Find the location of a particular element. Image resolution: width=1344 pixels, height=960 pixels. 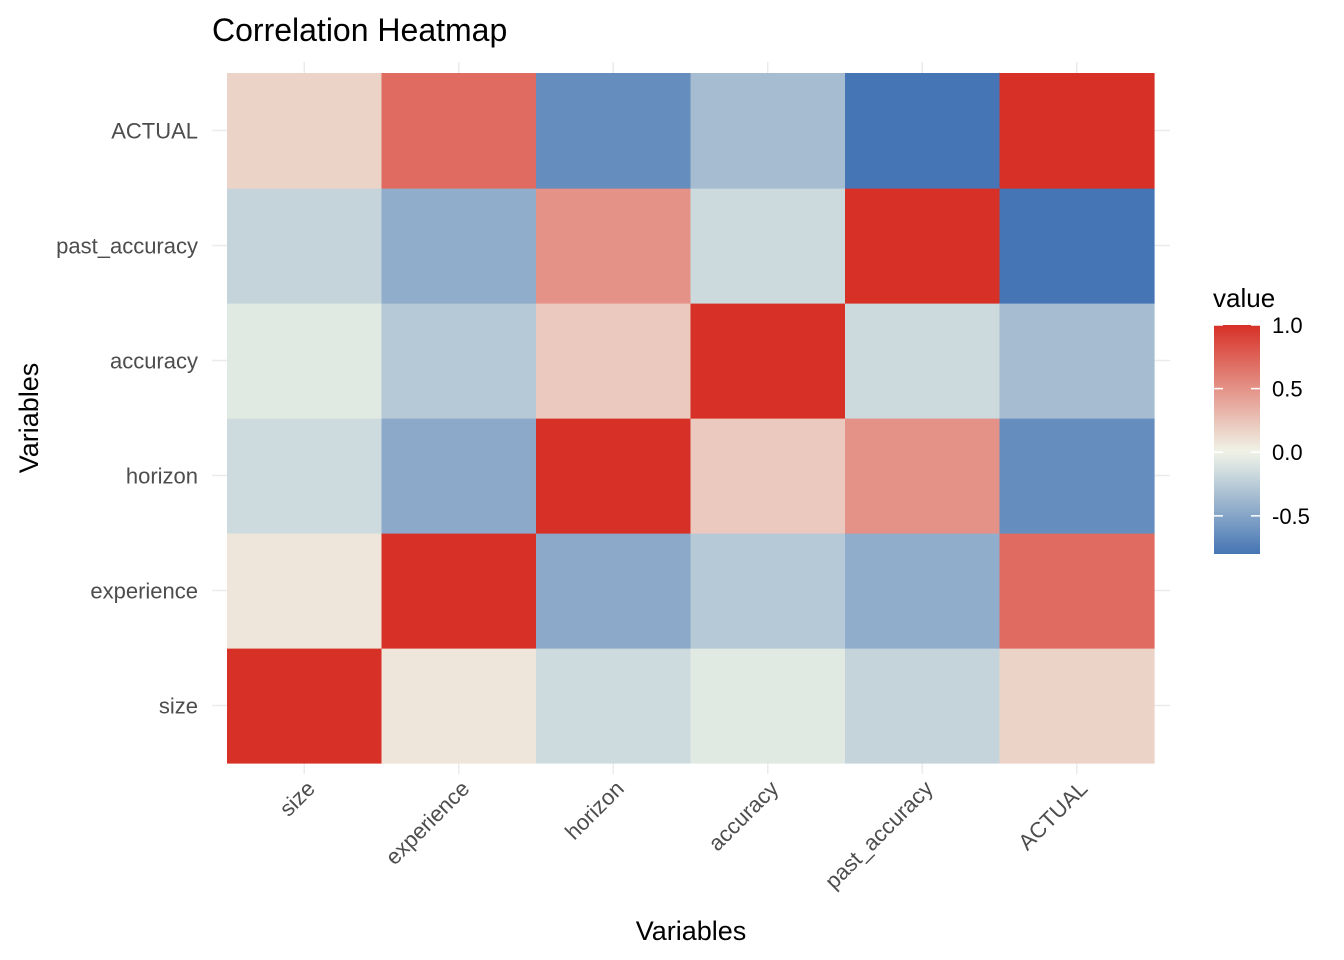

heatmap-cell-experience-horizon is located at coordinates (459, 476).